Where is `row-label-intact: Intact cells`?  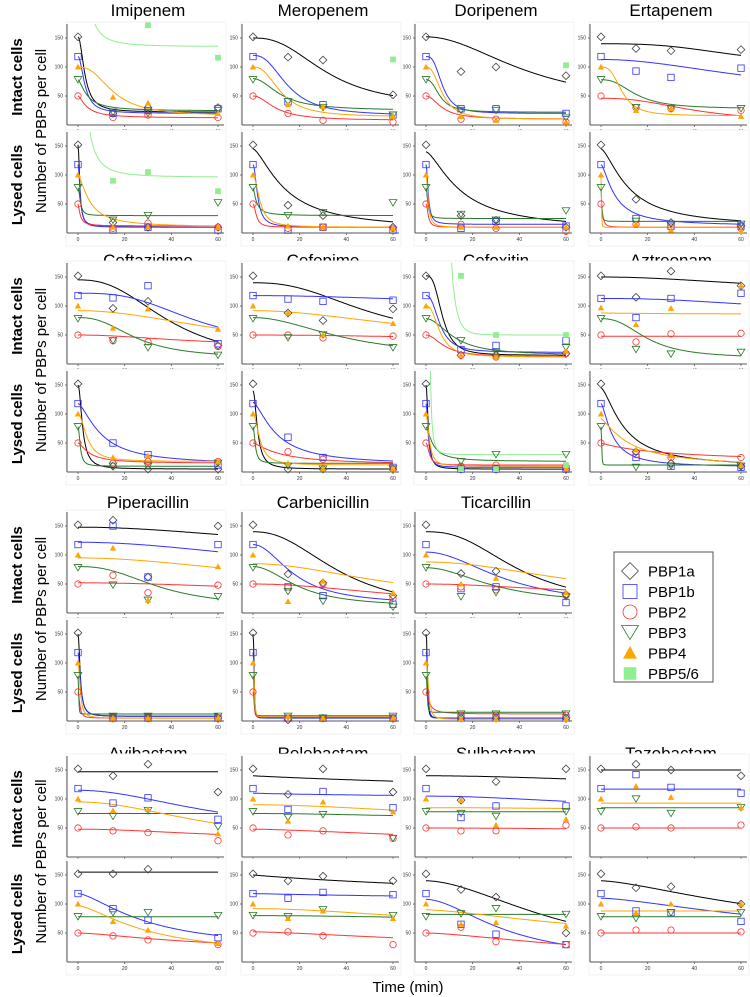 row-label-intact: Intact cells is located at coordinates (17, 809).